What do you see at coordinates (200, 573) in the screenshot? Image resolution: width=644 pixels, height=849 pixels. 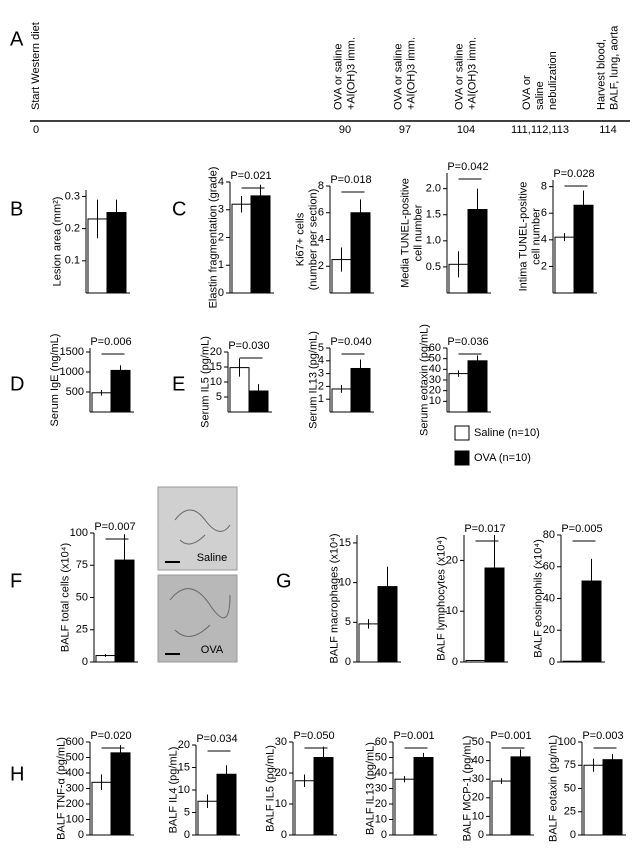 I see `tissue-outline` at bounding box center [200, 573].